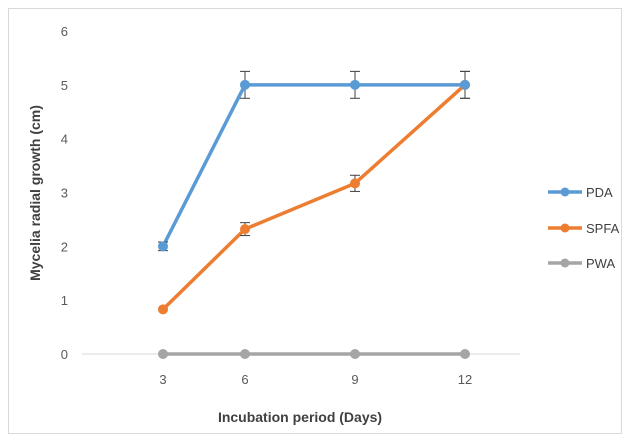  What do you see at coordinates (64, 85) in the screenshot?
I see `y-tick-label: 5` at bounding box center [64, 85].